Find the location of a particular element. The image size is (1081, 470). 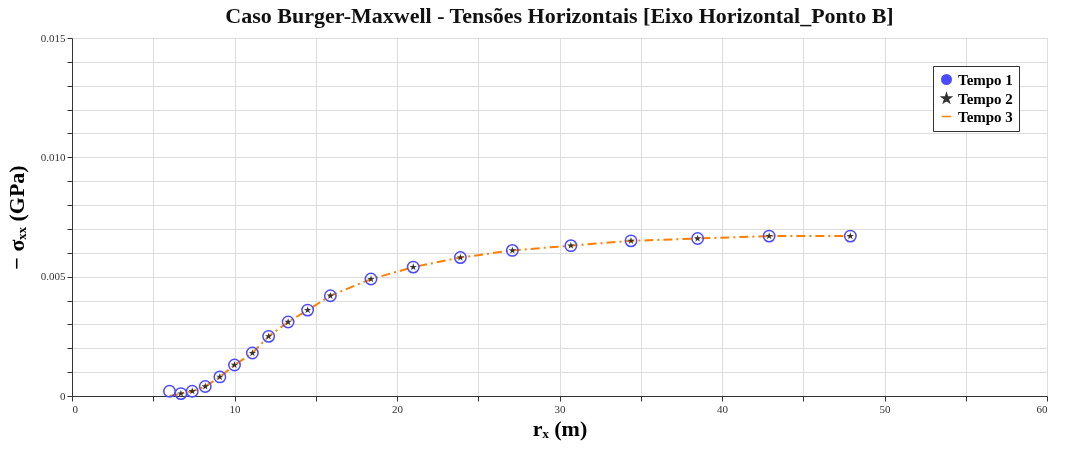

x-tick-label: 0 is located at coordinates (75, 408).